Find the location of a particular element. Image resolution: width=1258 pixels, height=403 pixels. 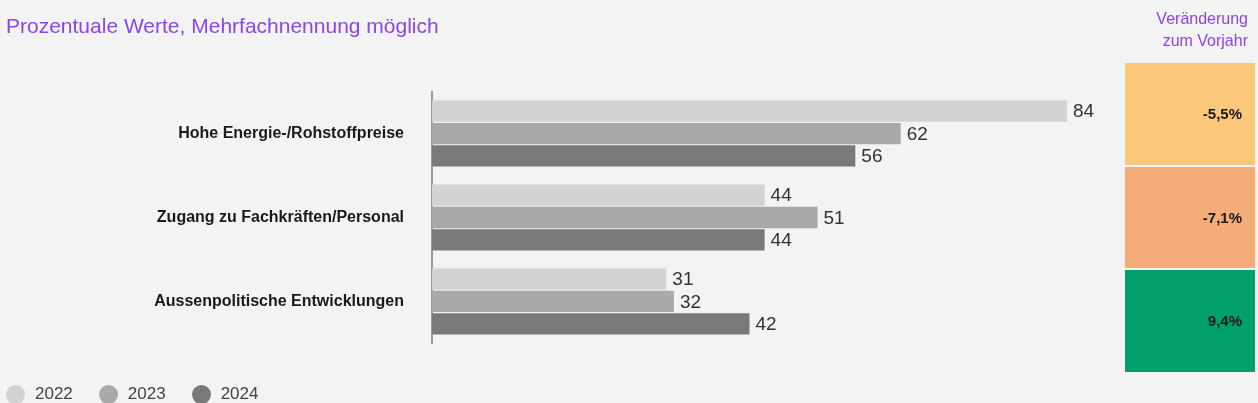

y-tick-label: Aussenpolitische Entwicklungen is located at coordinates (279, 300).